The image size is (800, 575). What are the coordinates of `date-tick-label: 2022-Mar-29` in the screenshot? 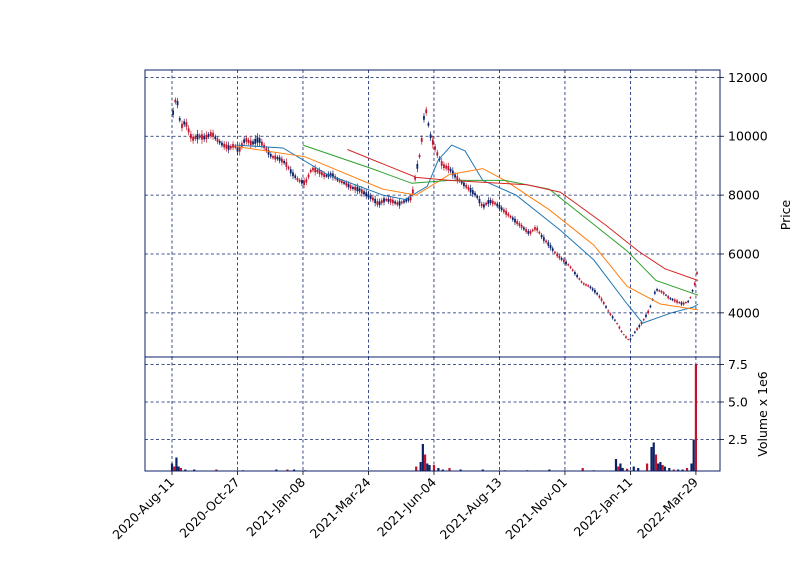 It's located at (667, 507).